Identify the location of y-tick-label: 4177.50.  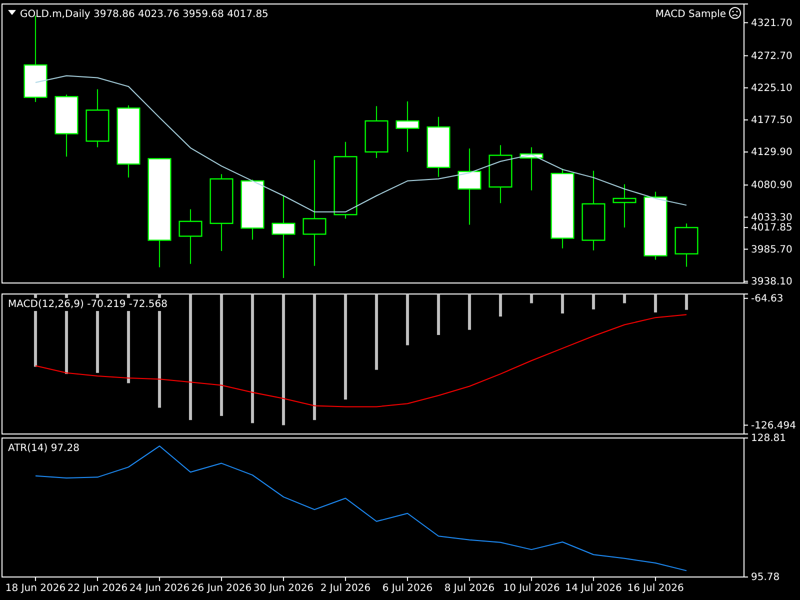
(771, 120).